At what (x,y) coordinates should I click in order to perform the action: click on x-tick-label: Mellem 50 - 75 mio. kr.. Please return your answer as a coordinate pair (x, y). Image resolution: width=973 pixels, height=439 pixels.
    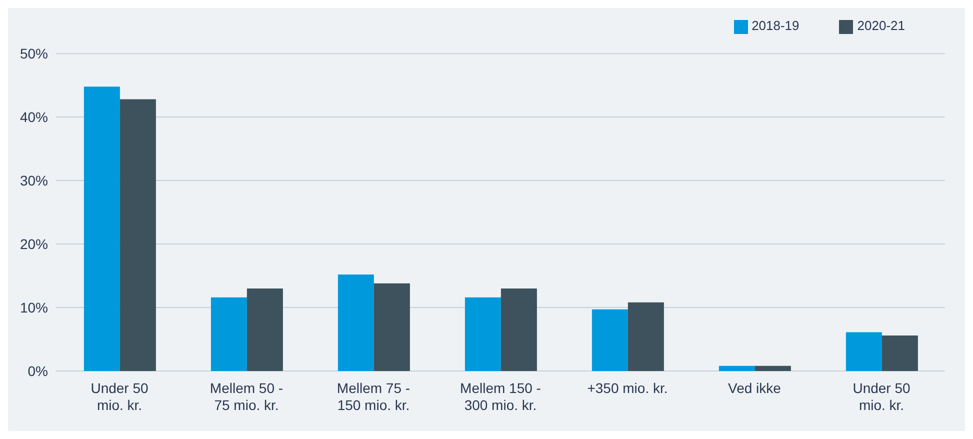
    Looking at the image, I should click on (247, 396).